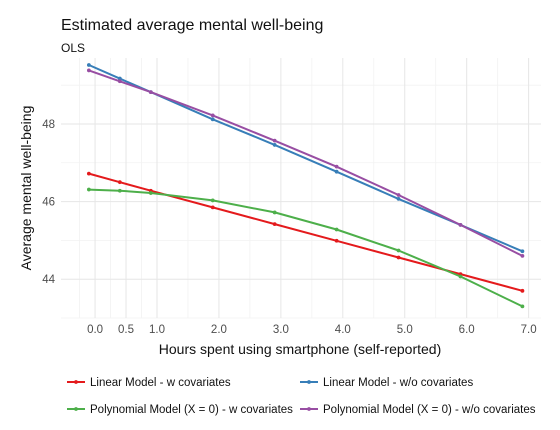 The height and width of the screenshot is (430, 560). I want to click on chart-subtitle: OLS, so click(73, 48).